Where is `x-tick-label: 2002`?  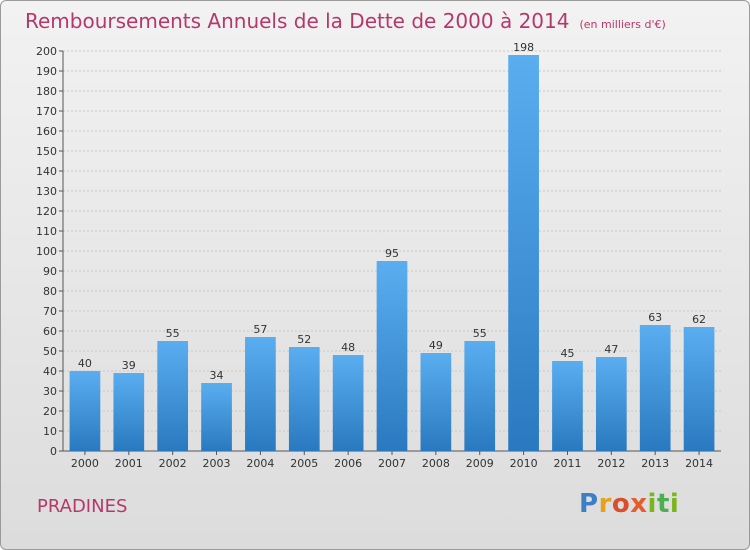
x-tick-label: 2002 is located at coordinates (173, 463).